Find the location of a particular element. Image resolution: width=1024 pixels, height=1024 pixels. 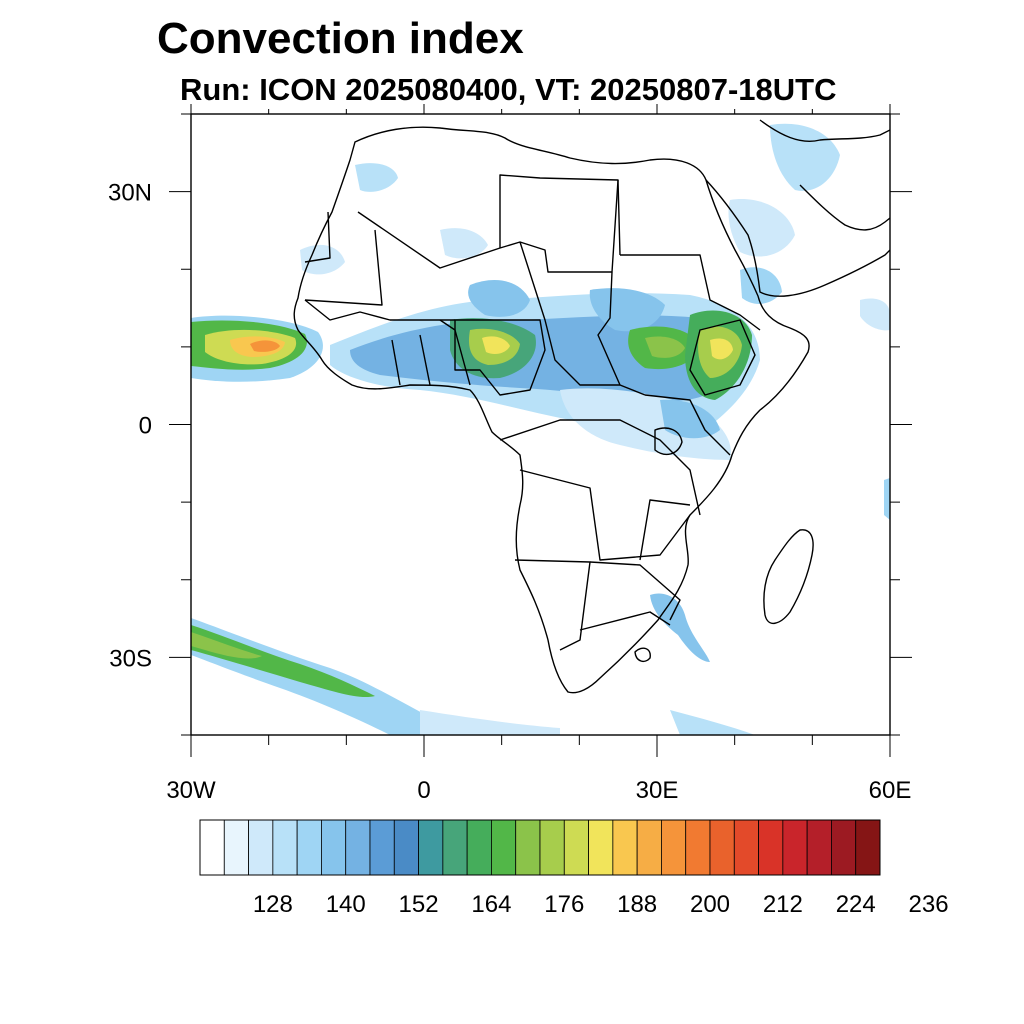

colorbar-label: 236 is located at coordinates (929, 904).